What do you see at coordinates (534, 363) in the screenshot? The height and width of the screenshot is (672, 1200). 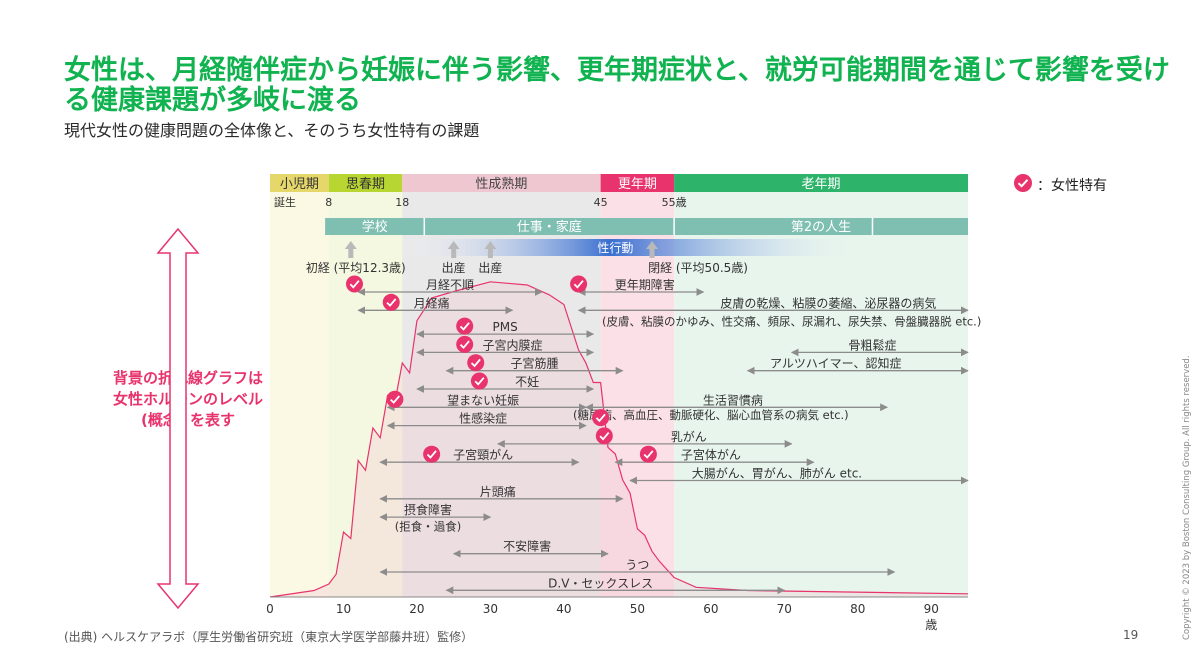 I see `issue-label: 子宮筋腫` at bounding box center [534, 363].